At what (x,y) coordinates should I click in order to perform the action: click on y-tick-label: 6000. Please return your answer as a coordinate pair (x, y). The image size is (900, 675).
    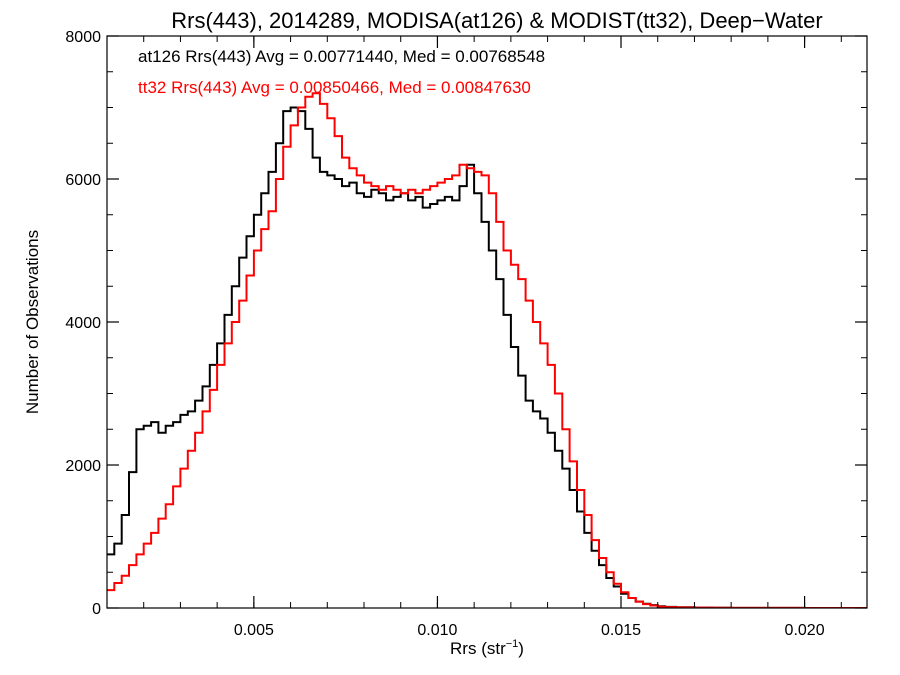
    Looking at the image, I should click on (83, 180).